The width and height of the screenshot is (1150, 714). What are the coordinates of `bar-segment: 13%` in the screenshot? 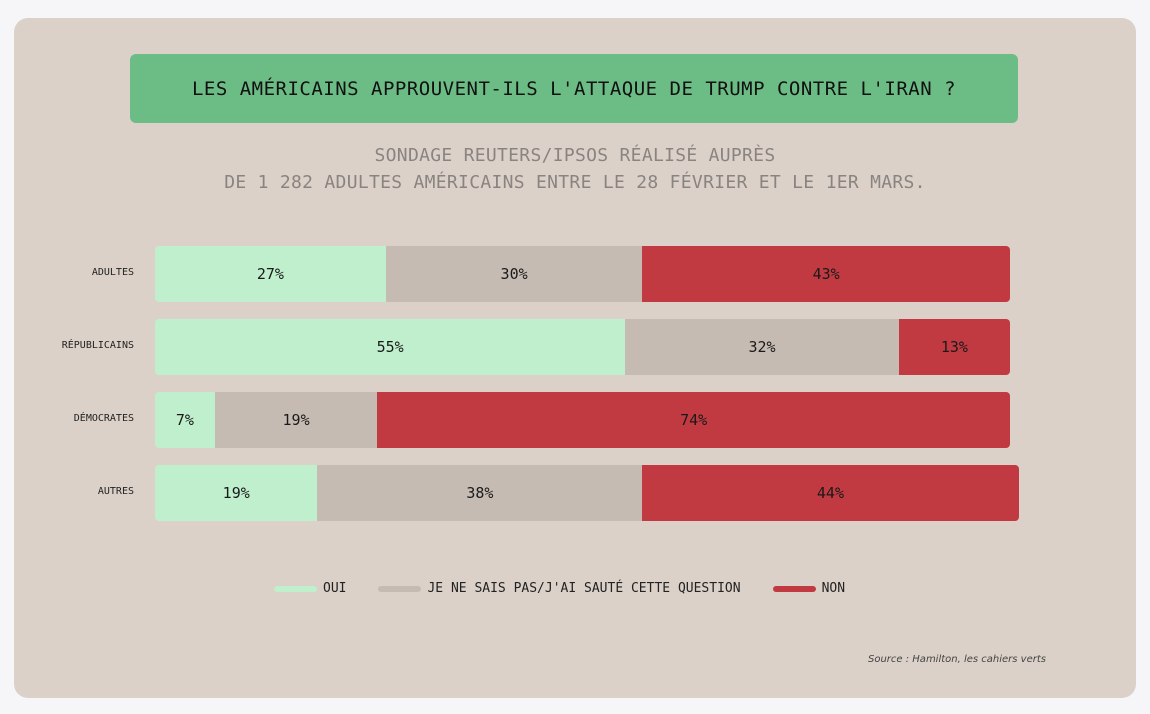 It's located at (954, 347).